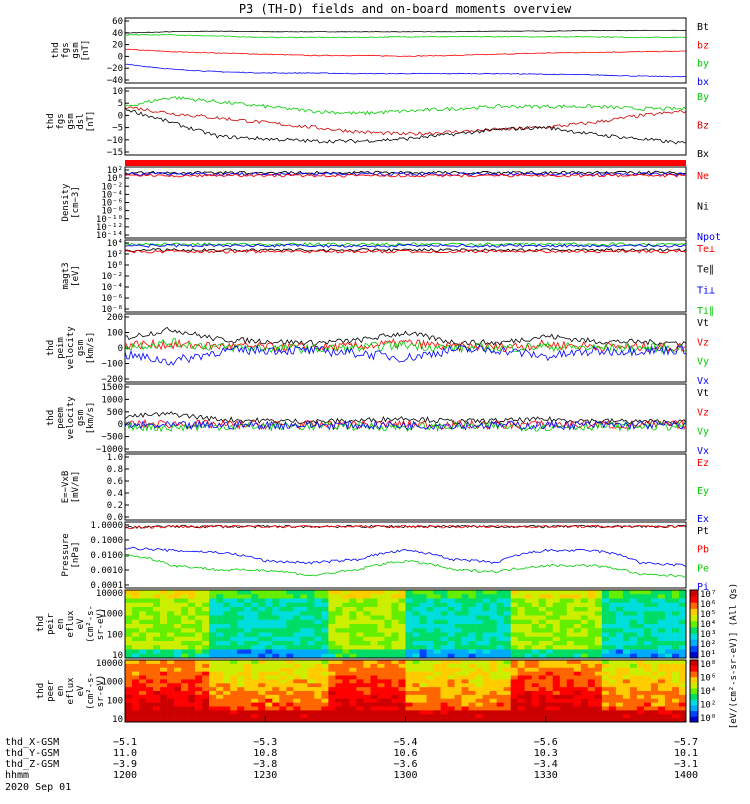  I want to click on panel-frame, so click(405, 121).